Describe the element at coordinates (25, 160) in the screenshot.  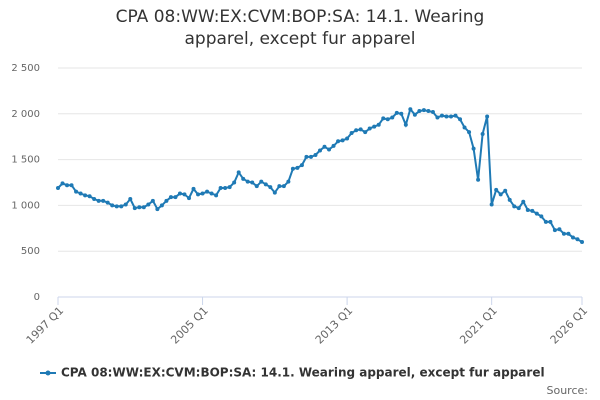
I see `y-tick-label: 1 500` at that location.